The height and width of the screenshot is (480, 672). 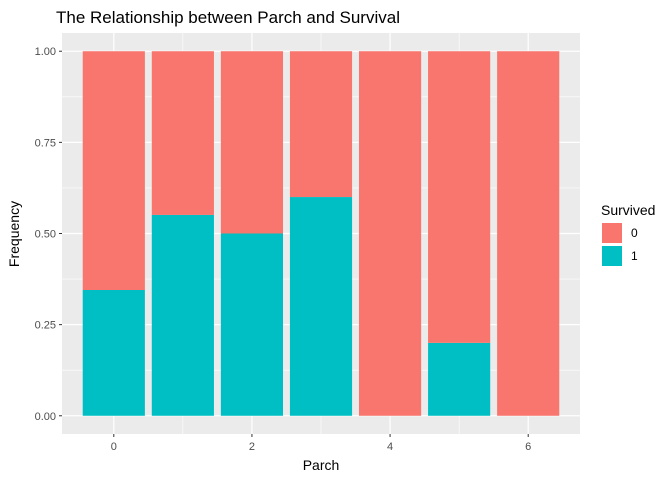 What do you see at coordinates (628, 234) in the screenshot?
I see `legend: Survived 0 1` at bounding box center [628, 234].